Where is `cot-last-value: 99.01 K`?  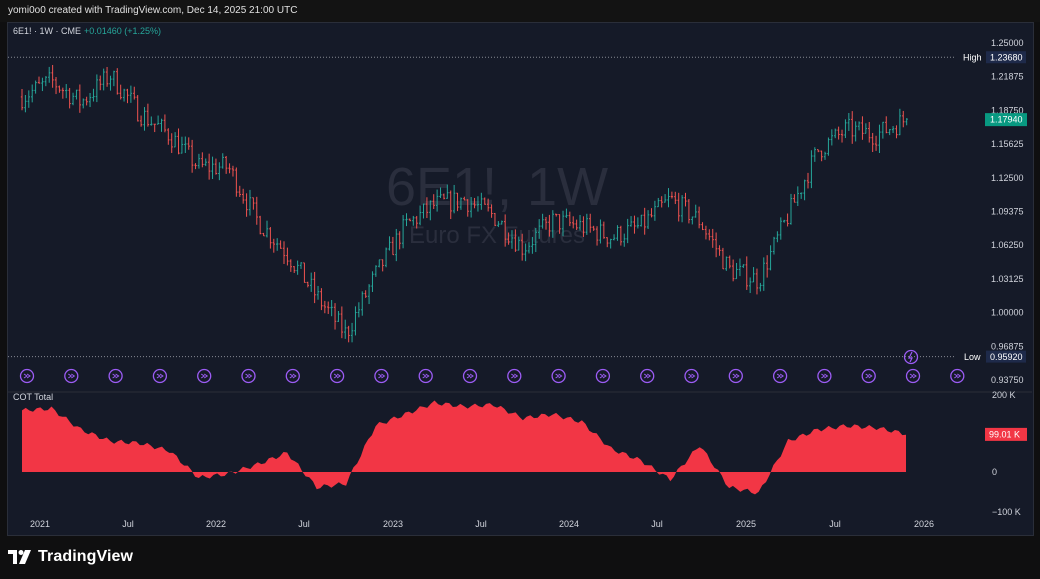
cot-last-value: 99.01 K is located at coordinates (1004, 434).